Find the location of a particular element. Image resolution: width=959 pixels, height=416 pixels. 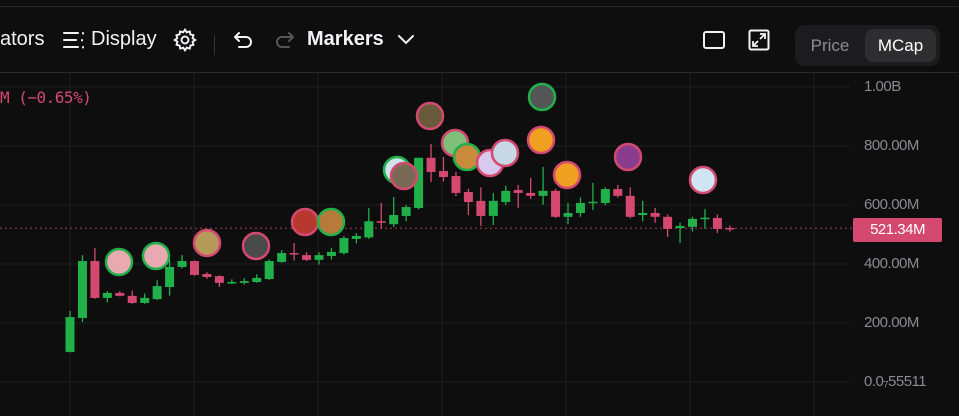

legend-change: M (−0.65%) is located at coordinates (46, 97).